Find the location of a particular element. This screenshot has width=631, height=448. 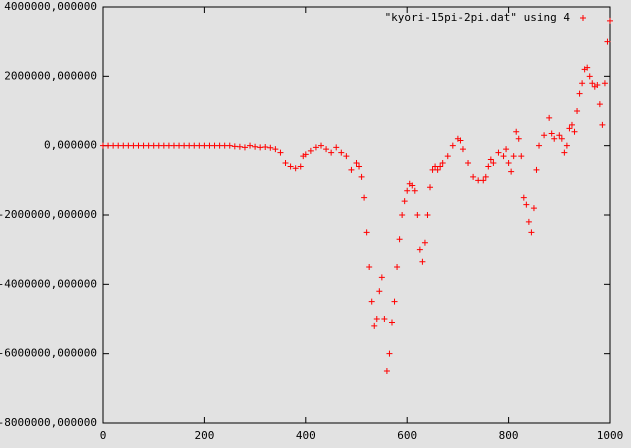

x-tick-label: 600 is located at coordinates (407, 435).